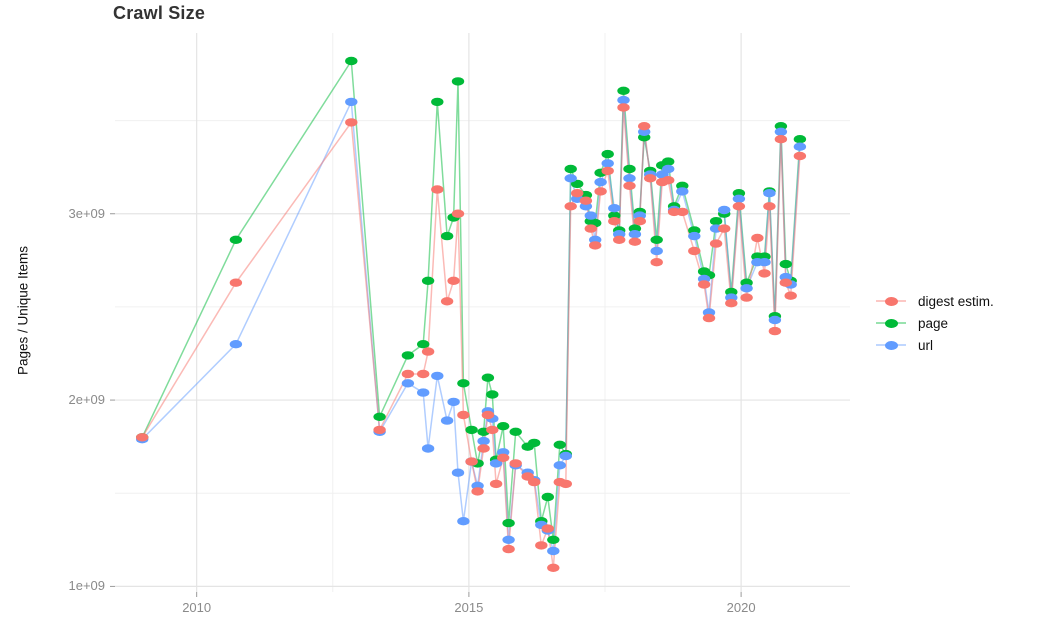 This screenshot has height=639, width=1059. I want to click on page-title: Crawl Size, so click(159, 13).